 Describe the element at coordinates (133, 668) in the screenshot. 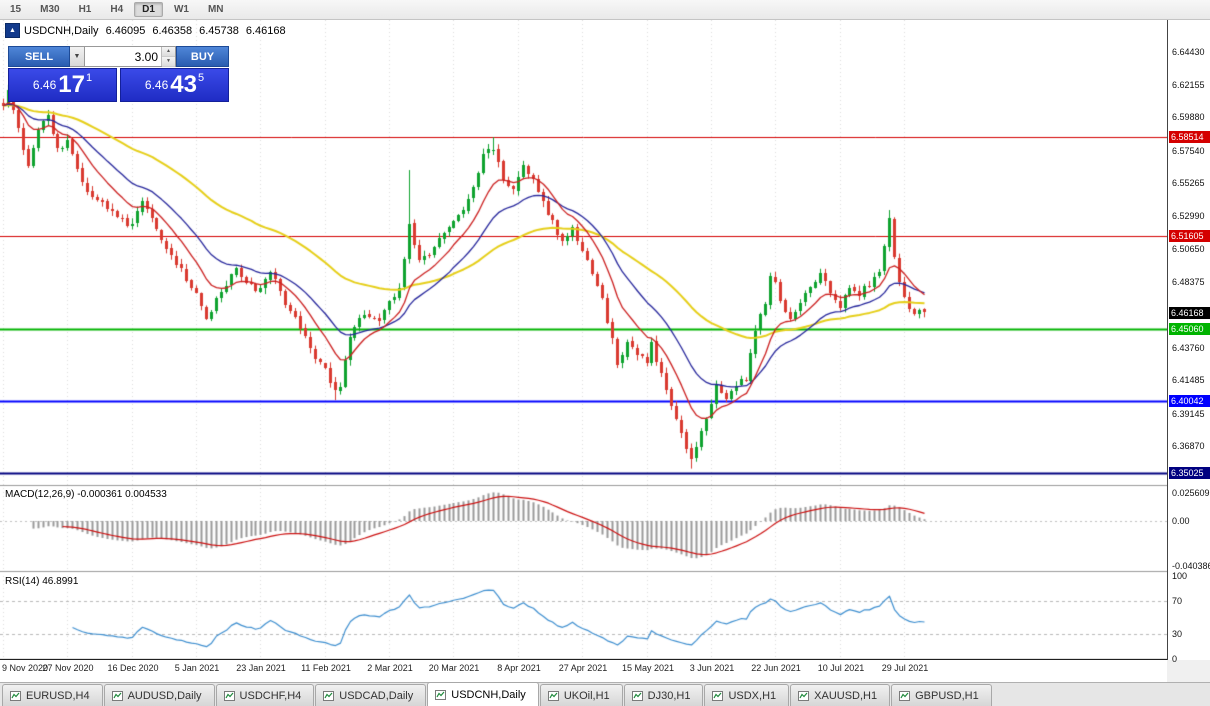

I see `date-axis-label: 16 Dec 2020` at that location.